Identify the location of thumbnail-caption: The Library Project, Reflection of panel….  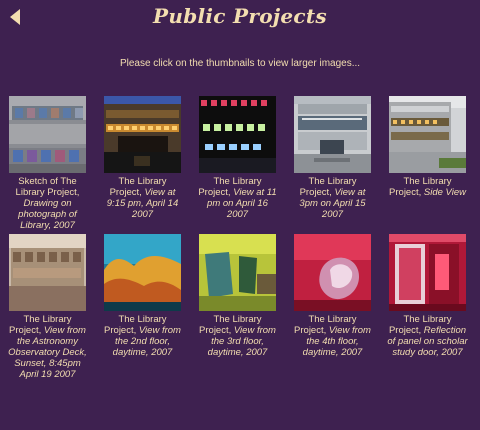
(427, 336).